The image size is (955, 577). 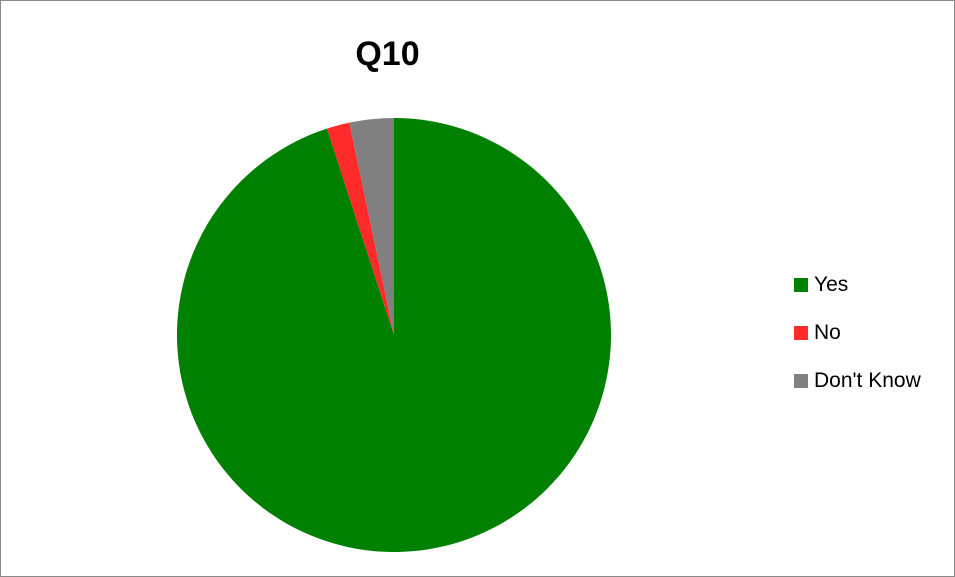 What do you see at coordinates (857, 285) in the screenshot?
I see `legend-item-yes: Yes` at bounding box center [857, 285].